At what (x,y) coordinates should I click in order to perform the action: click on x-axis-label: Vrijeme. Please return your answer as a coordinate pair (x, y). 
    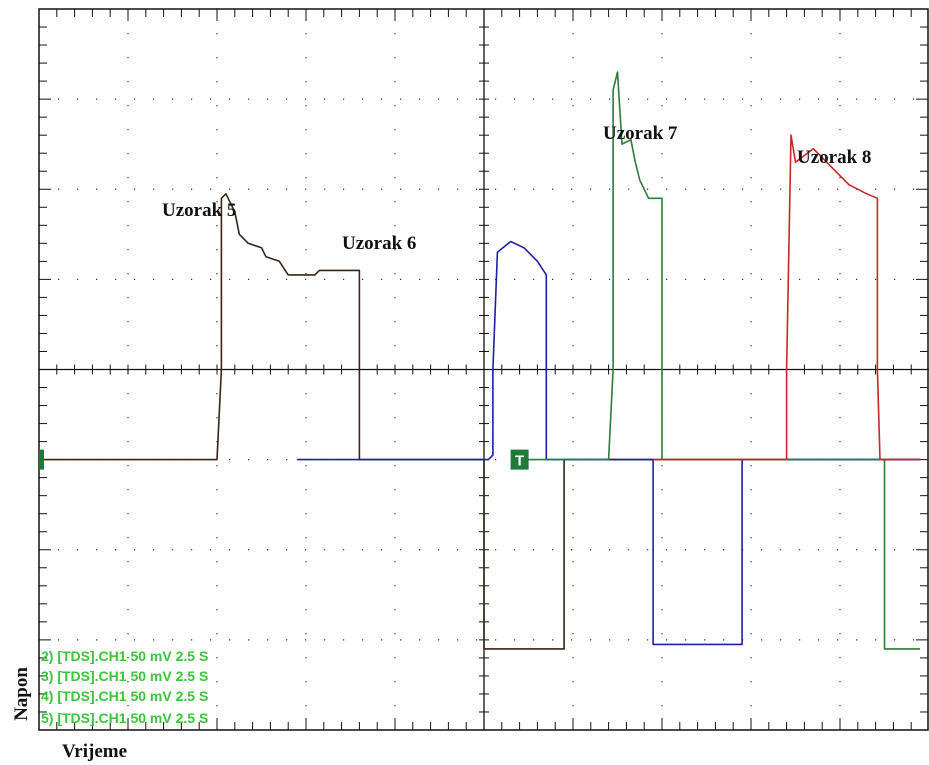
    Looking at the image, I should click on (94, 751).